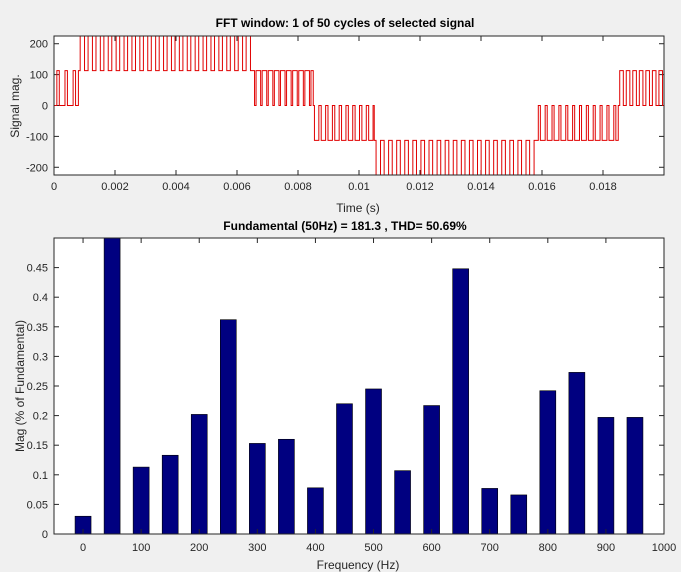 The image size is (681, 572). I want to click on spectrum-y-tick-labels: 0 0.05 0.1 0.15 0.2 0.25 0.3 0.35 0.4 0.45, so click(37, 402).